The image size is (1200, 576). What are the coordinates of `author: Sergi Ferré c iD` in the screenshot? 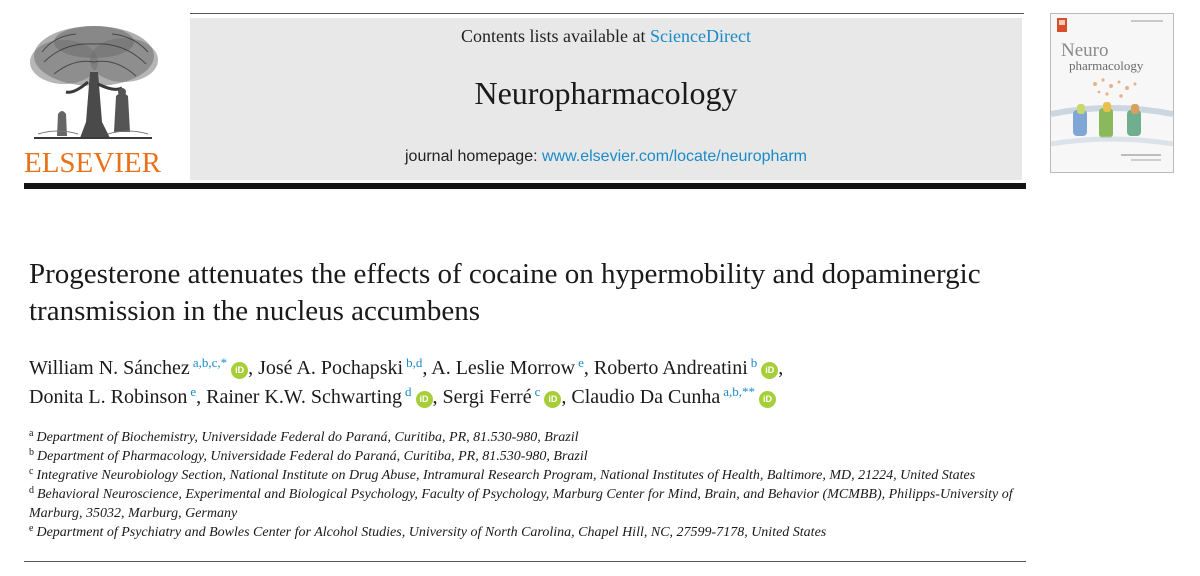 It's located at (502, 396).